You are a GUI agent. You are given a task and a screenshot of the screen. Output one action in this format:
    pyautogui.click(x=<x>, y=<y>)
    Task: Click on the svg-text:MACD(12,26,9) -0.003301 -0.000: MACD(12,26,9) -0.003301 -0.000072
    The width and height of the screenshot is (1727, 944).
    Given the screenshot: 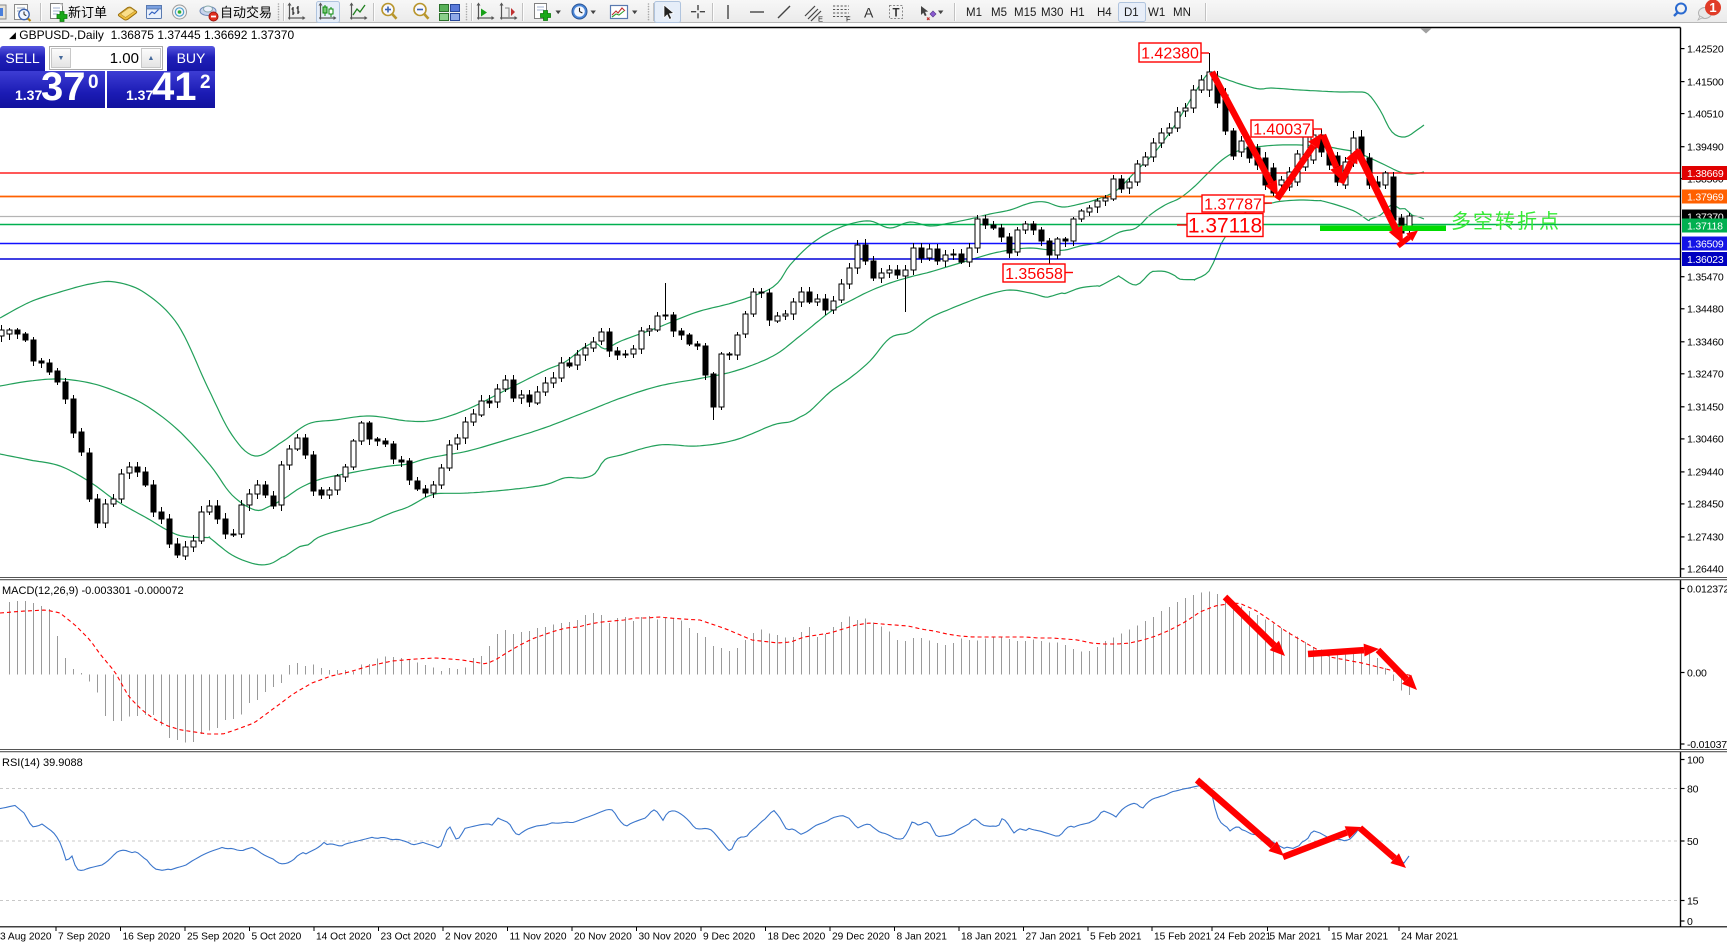 What is the action you would take?
    pyautogui.click(x=93, y=591)
    